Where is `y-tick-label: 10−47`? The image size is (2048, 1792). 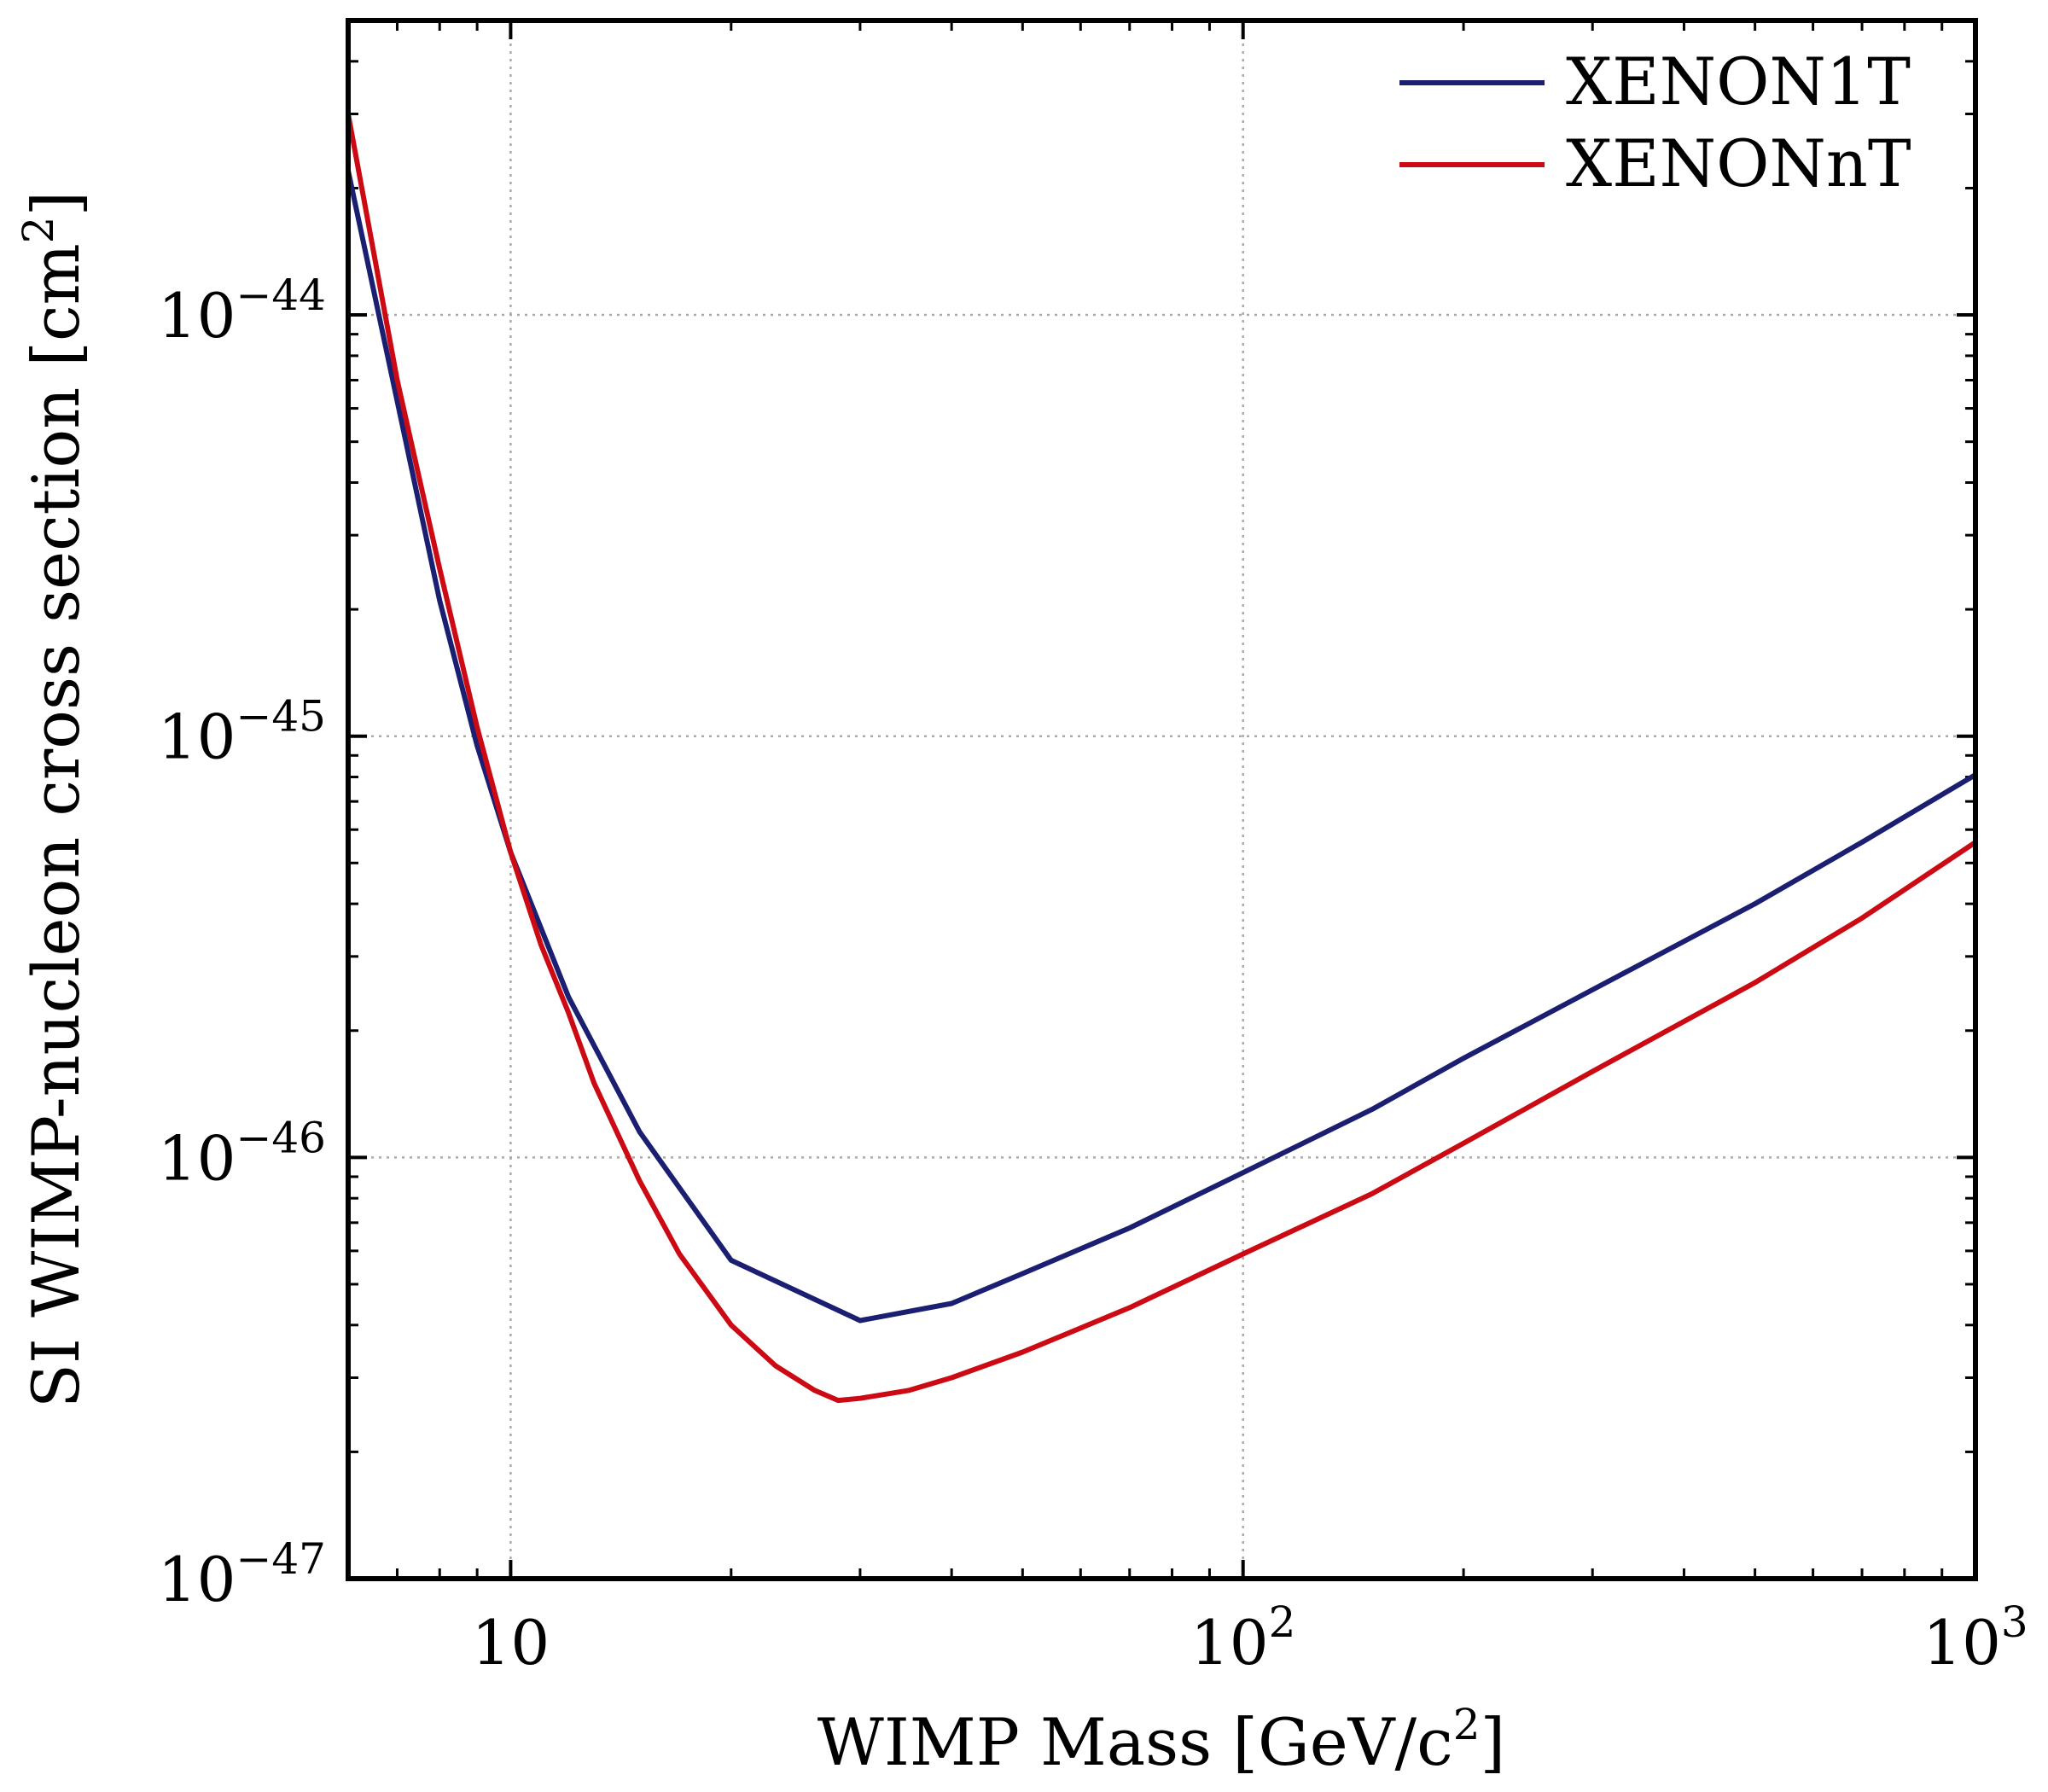
y-tick-label: 10−47 is located at coordinates (242, 1574).